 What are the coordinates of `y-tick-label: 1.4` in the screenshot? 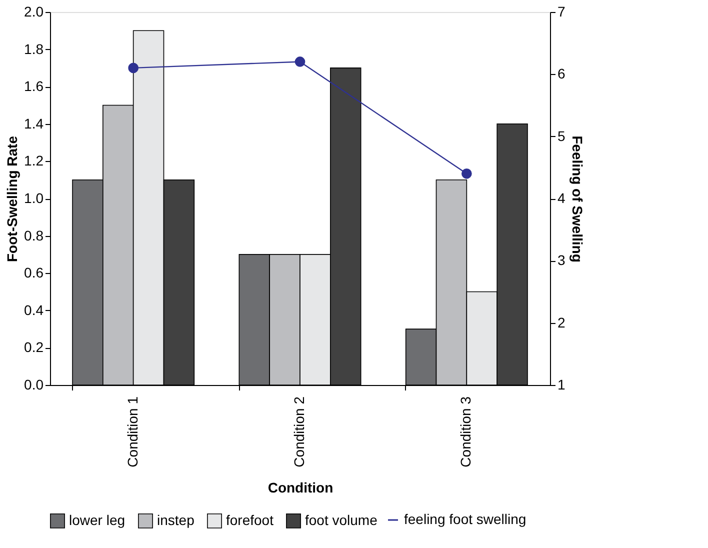 It's located at (34, 123).